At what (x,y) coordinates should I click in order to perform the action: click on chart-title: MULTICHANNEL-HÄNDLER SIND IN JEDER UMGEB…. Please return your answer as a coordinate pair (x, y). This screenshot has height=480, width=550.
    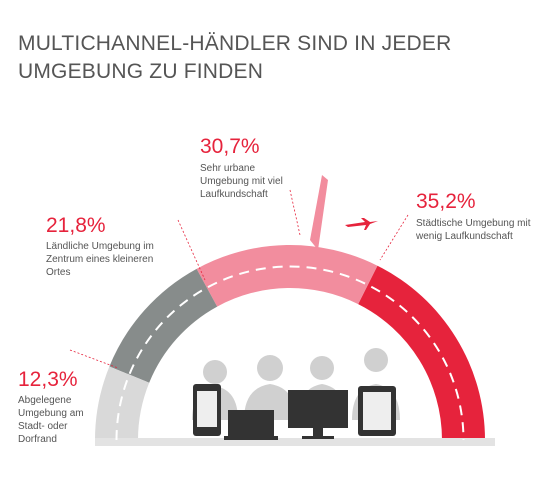
    Looking at the image, I should click on (235, 57).